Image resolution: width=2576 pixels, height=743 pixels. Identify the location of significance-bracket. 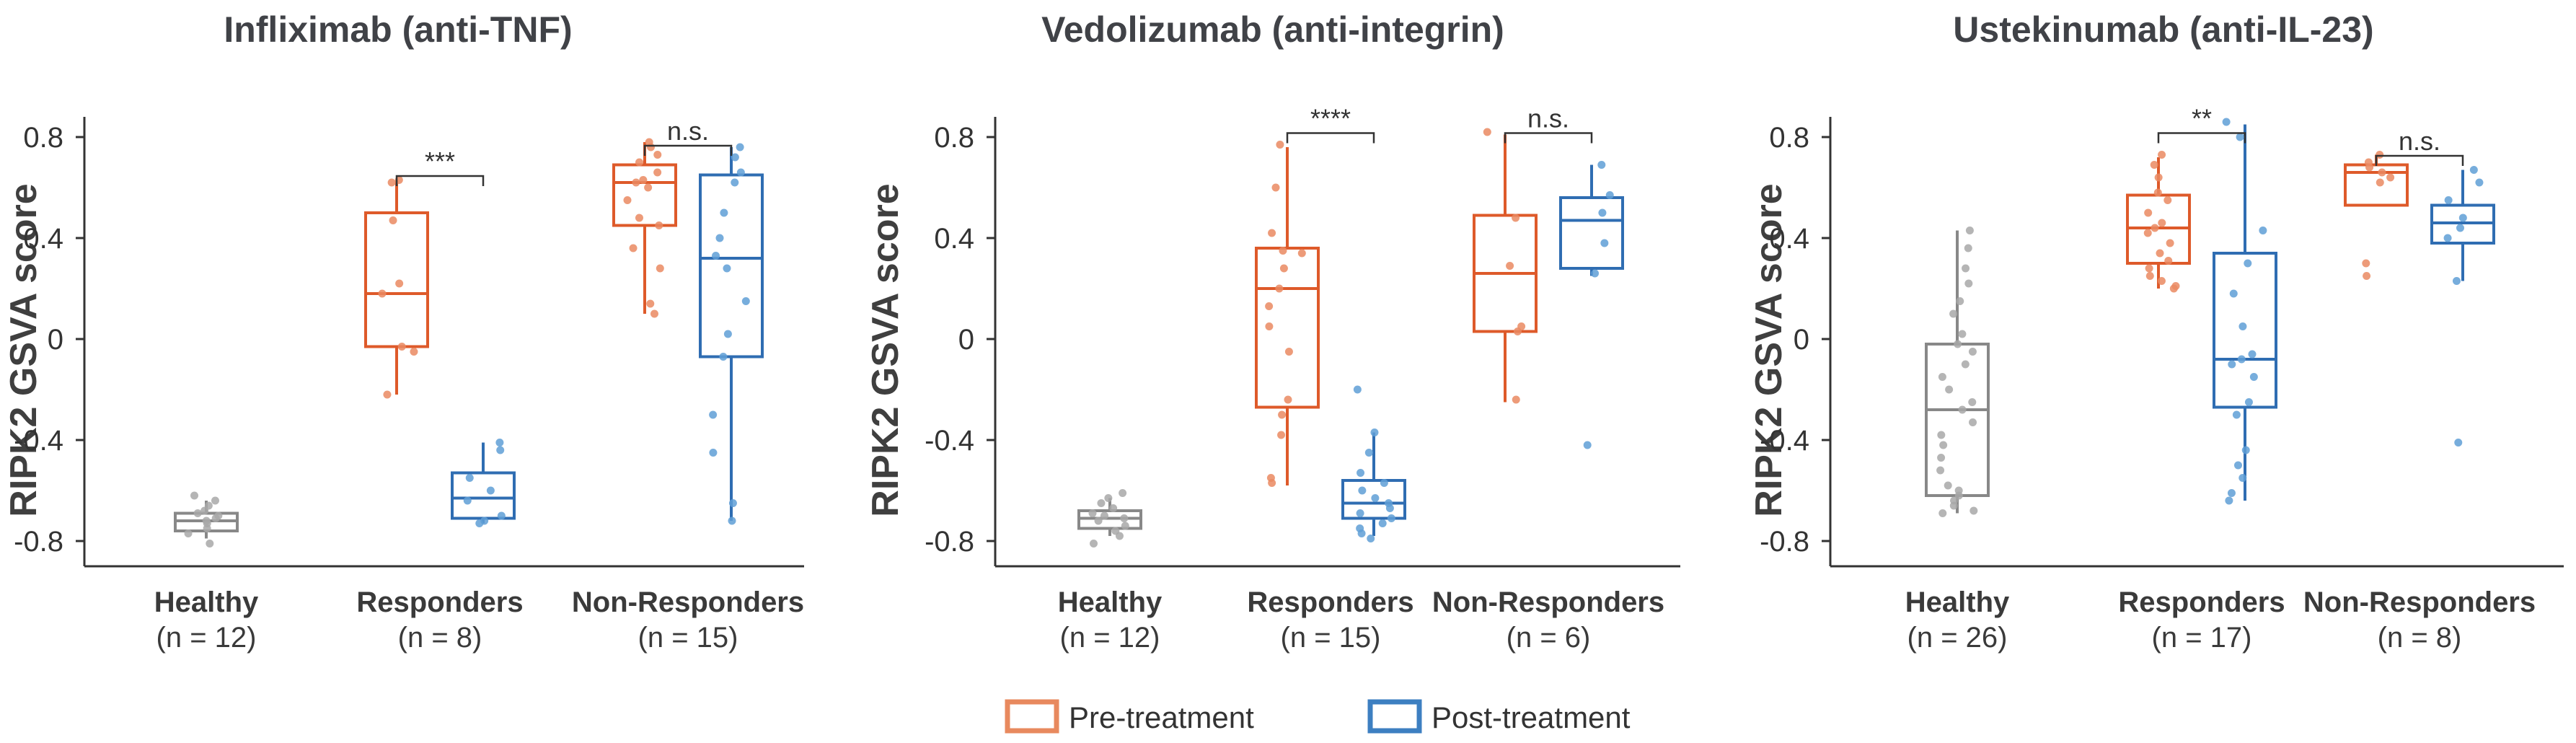
(1330, 138).